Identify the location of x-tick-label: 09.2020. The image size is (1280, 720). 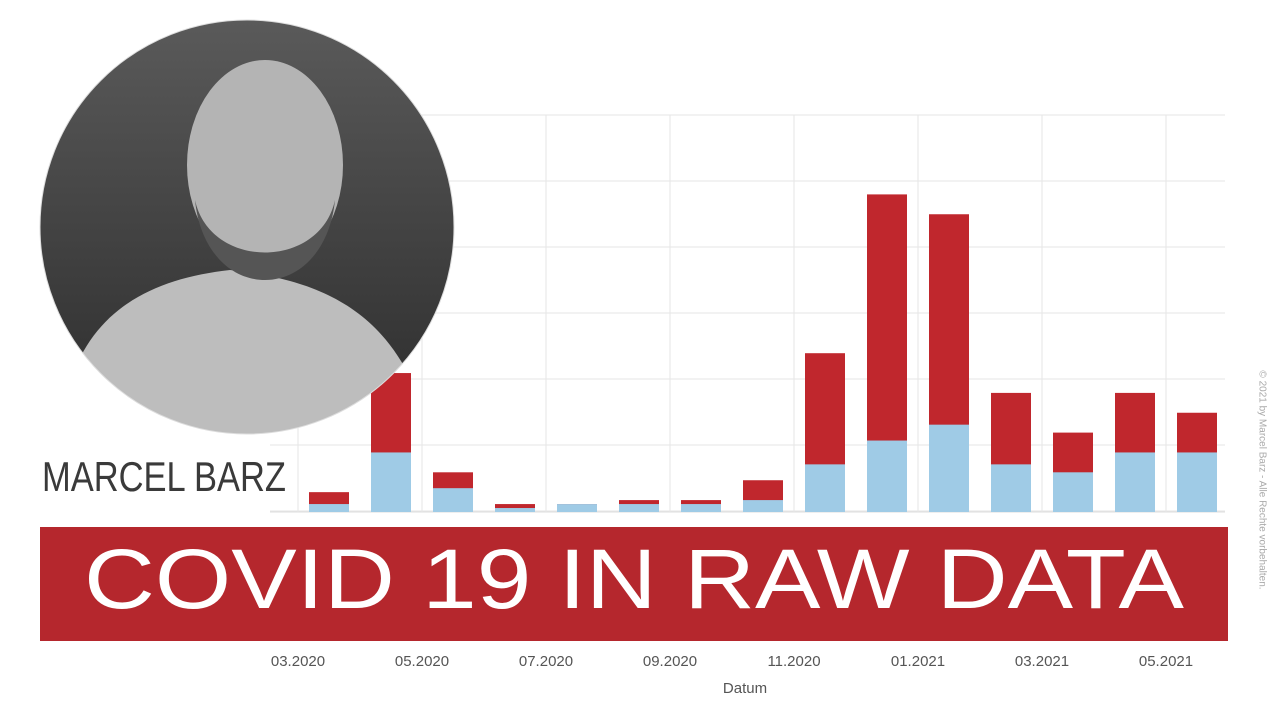
(670, 661).